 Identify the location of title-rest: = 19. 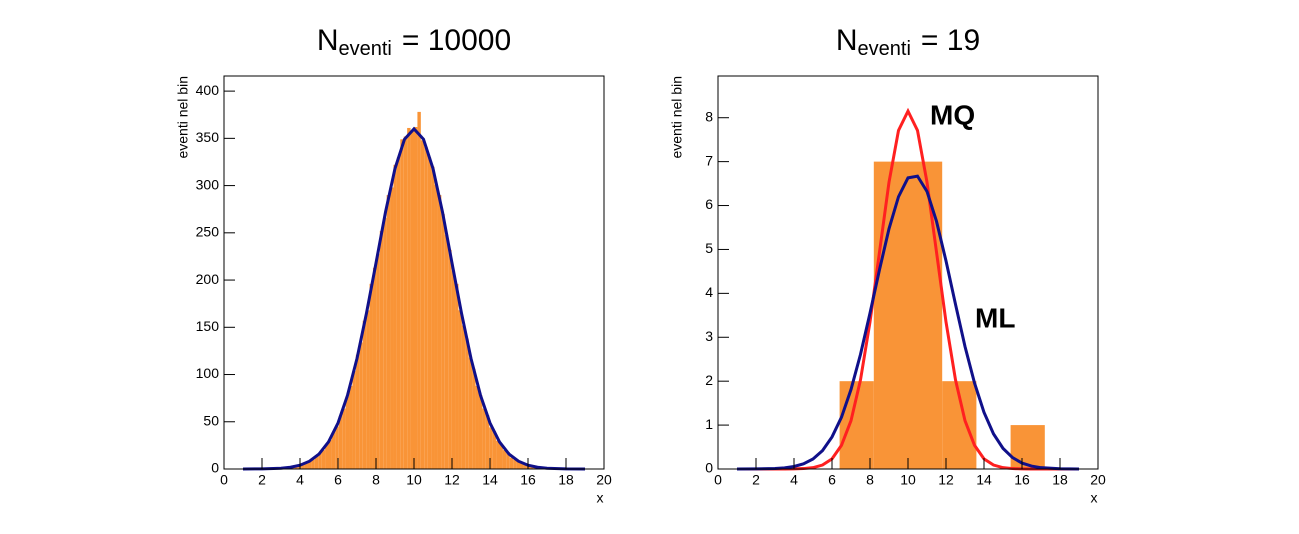
(950, 40).